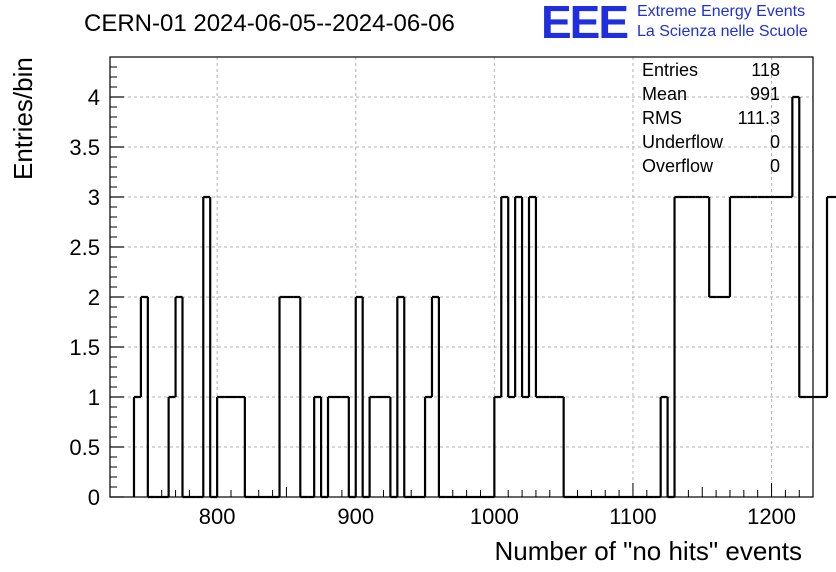  I want to click on y-tick-label: 1, so click(94, 397).